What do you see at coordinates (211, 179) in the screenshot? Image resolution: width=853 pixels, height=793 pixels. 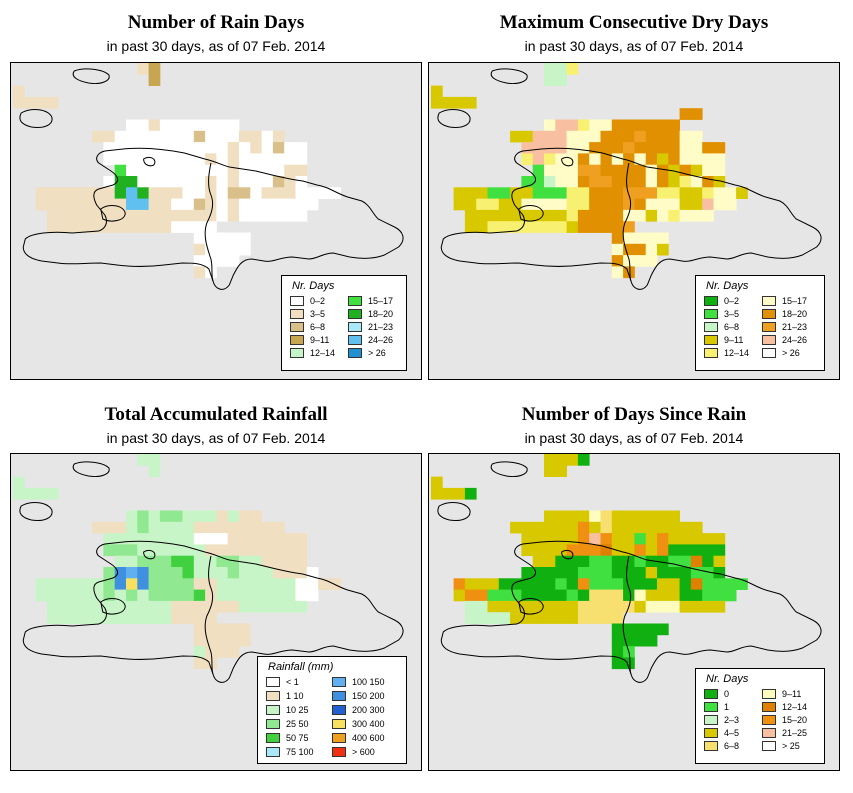 I see `coastline-layer` at bounding box center [211, 179].